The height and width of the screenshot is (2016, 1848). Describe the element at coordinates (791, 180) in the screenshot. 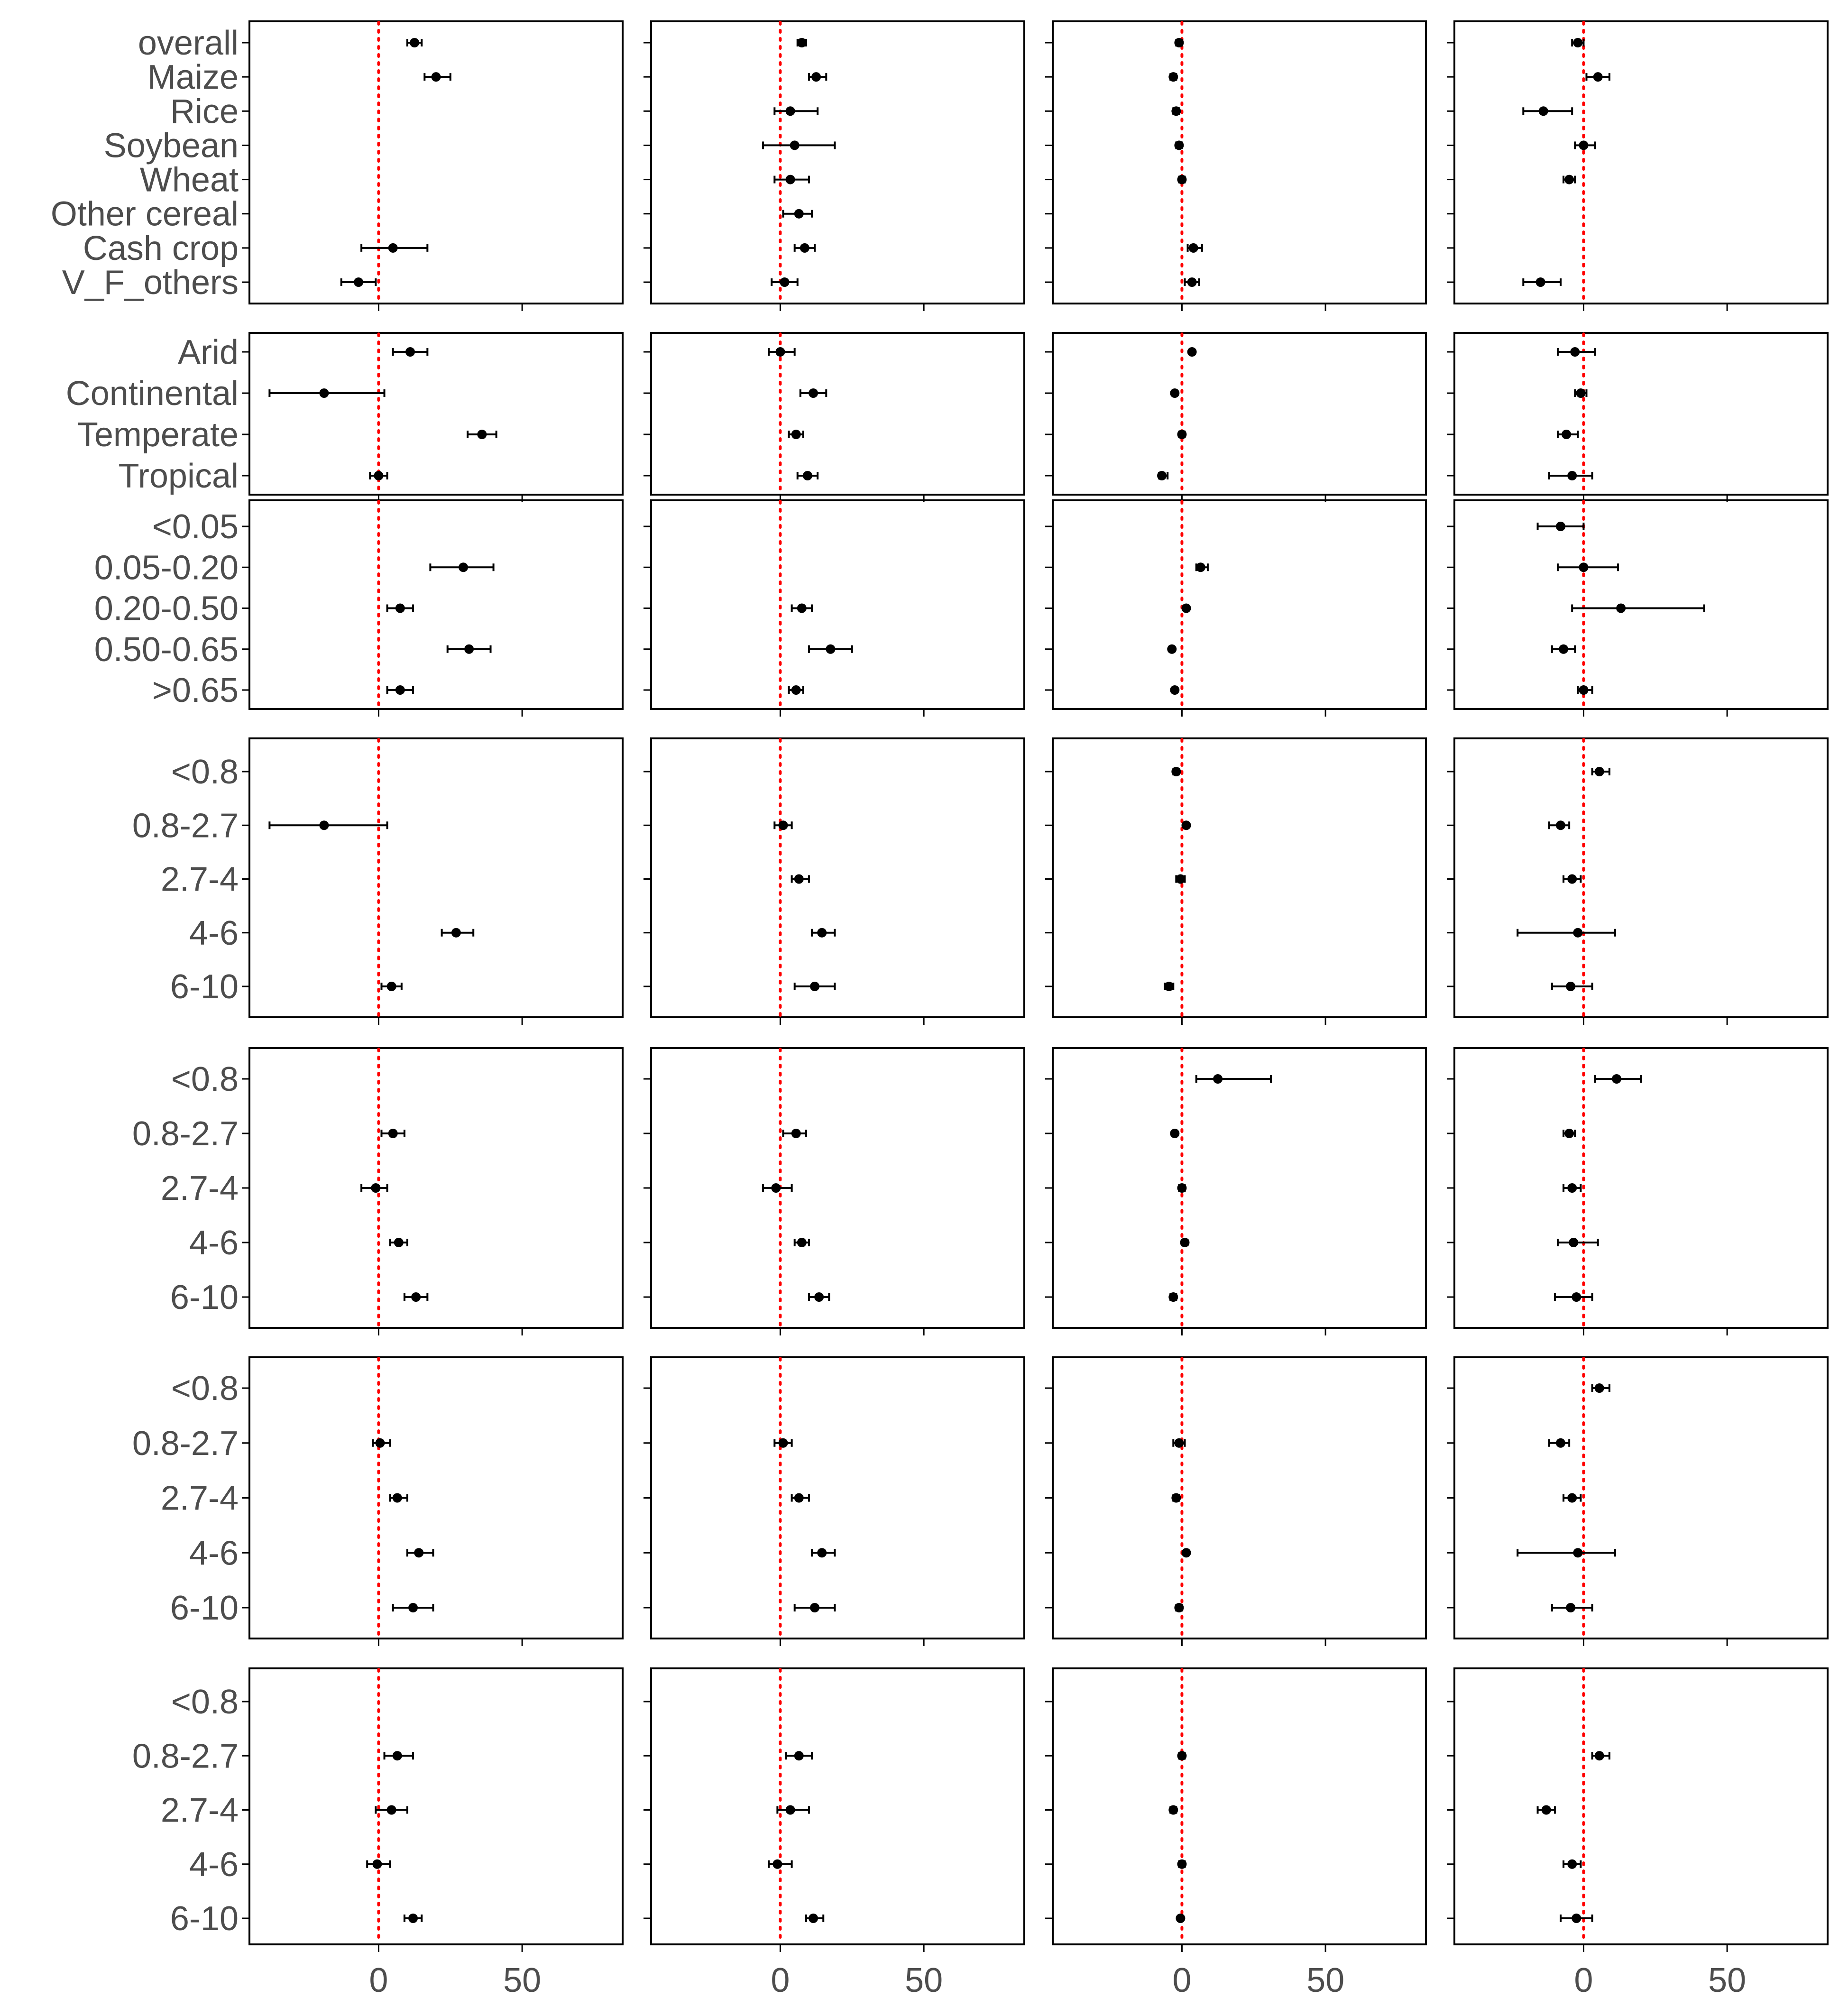

I see `estimate-Wheat` at that location.